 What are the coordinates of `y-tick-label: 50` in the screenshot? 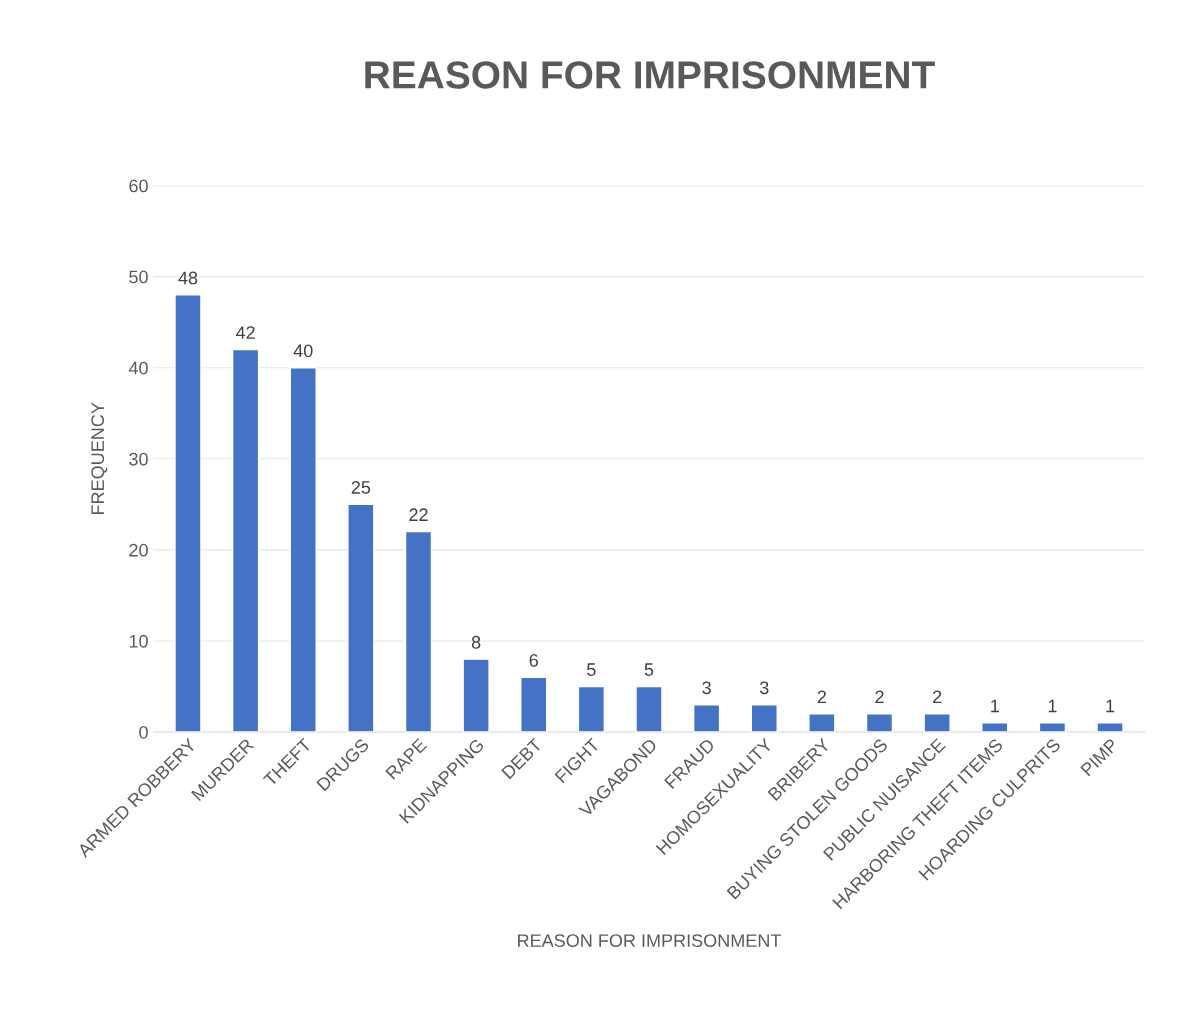 It's located at (138, 277).